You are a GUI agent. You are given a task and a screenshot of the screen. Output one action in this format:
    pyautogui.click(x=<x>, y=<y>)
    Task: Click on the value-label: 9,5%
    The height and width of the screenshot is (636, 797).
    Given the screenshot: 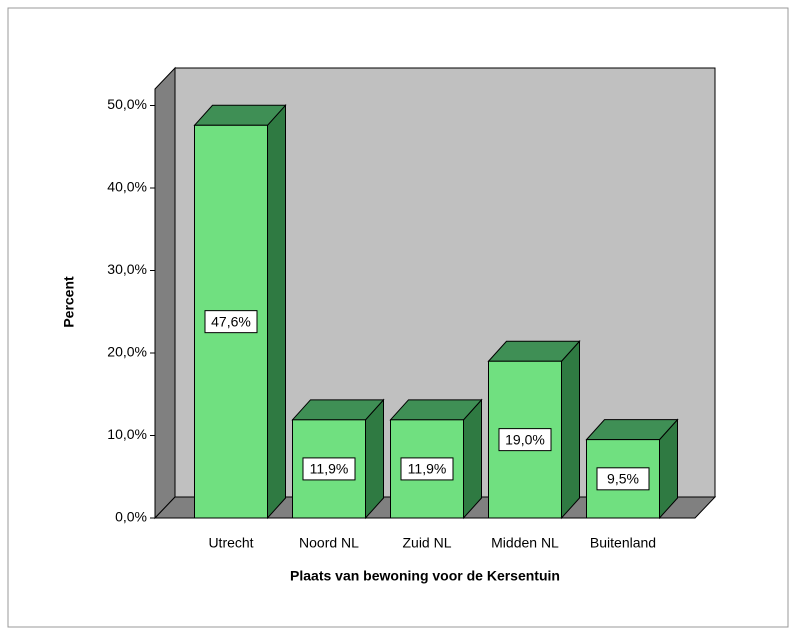 What is the action you would take?
    pyautogui.click(x=623, y=479)
    